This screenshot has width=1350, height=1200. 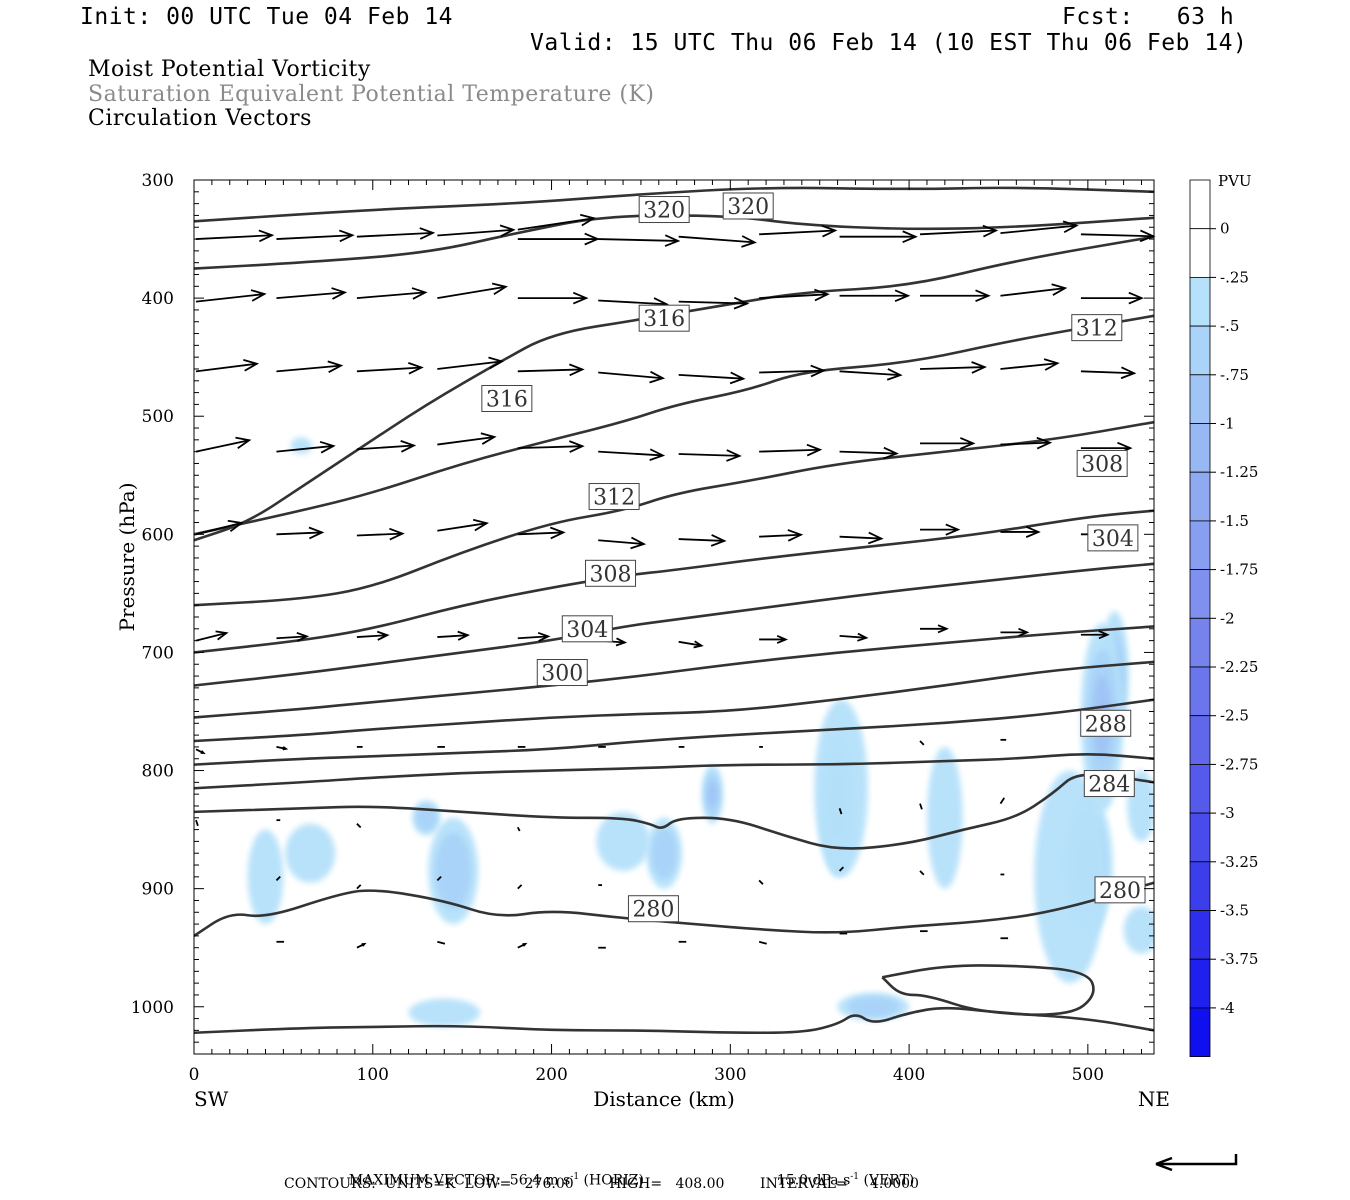 What do you see at coordinates (194, 1075) in the screenshot?
I see `x-tick-label: 0` at bounding box center [194, 1075].